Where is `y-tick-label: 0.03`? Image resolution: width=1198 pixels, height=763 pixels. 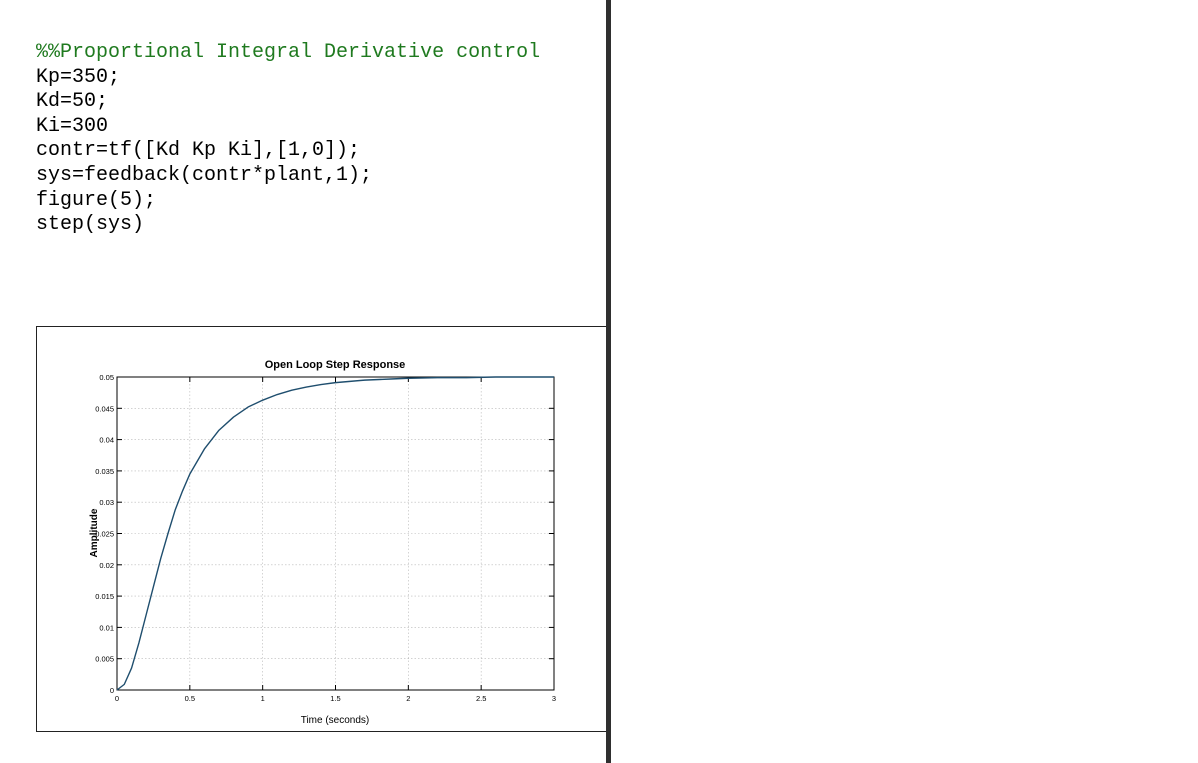 y-tick-label: 0.03 is located at coordinates (106, 502).